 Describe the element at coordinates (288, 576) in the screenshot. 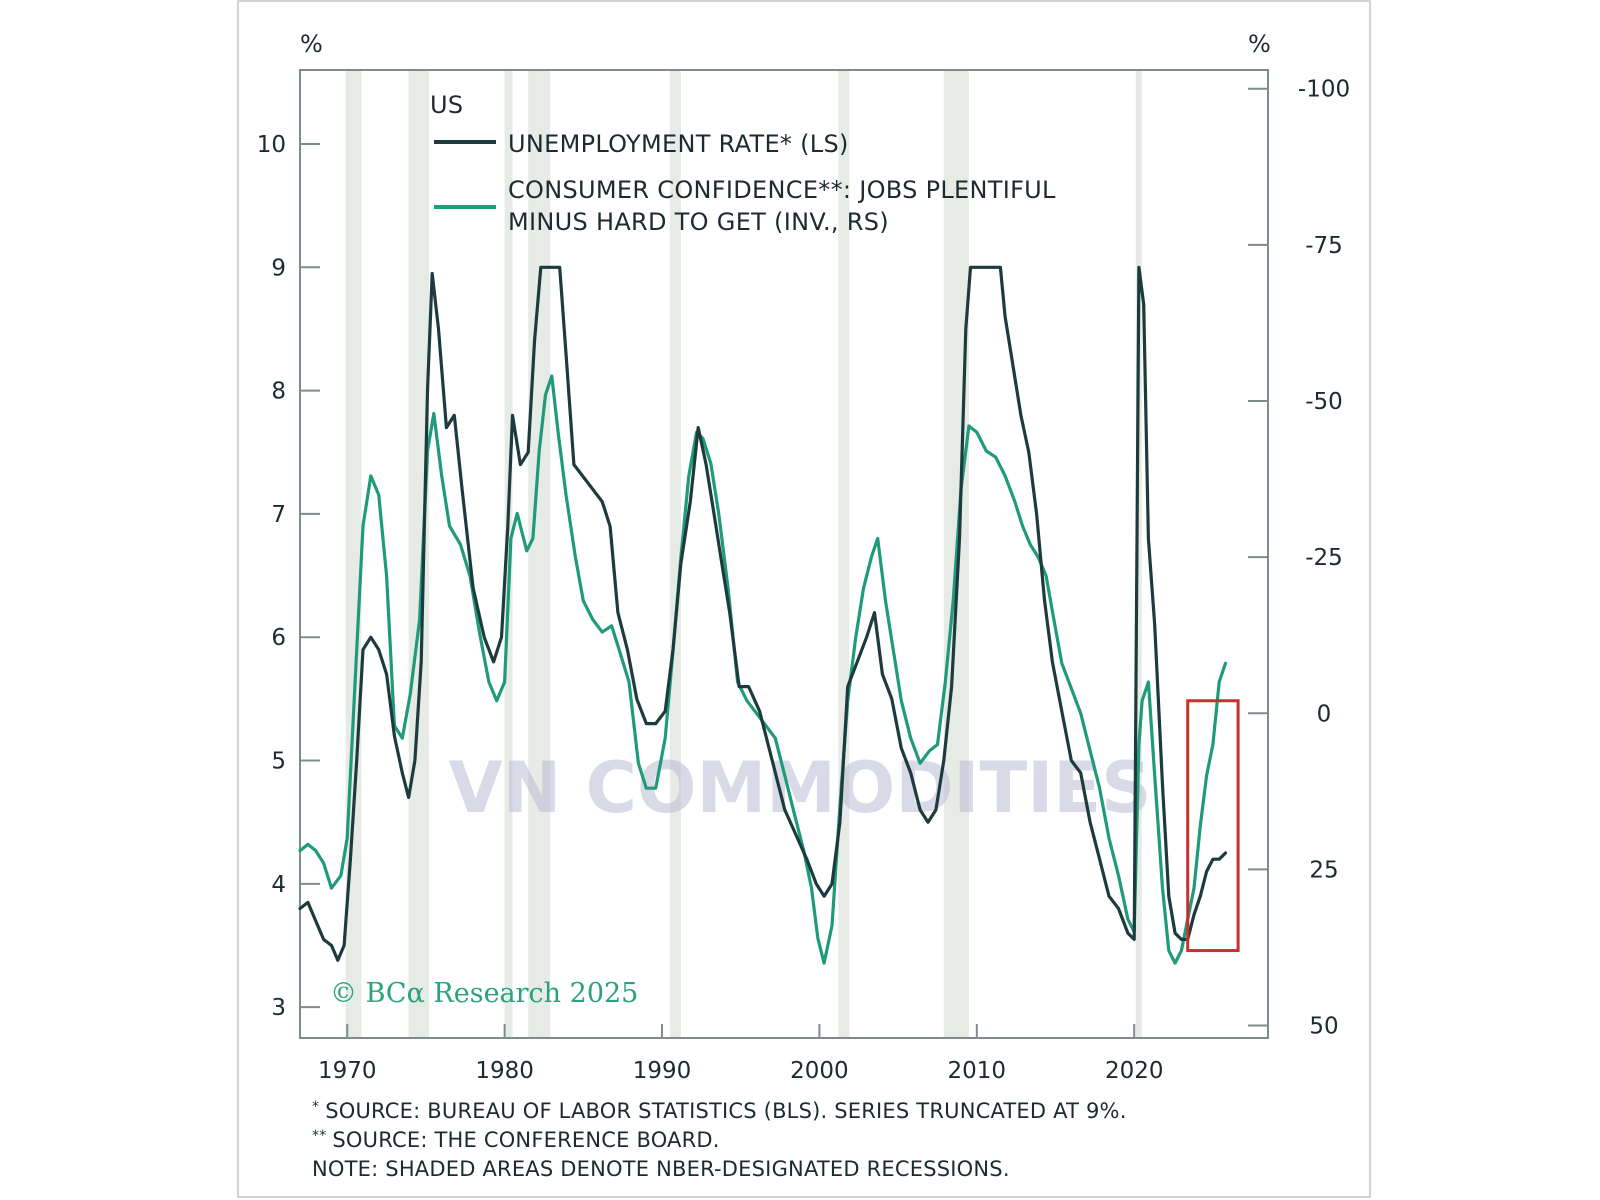

I see `left-axis: 3 4 5 6 7 8 9 10` at that location.